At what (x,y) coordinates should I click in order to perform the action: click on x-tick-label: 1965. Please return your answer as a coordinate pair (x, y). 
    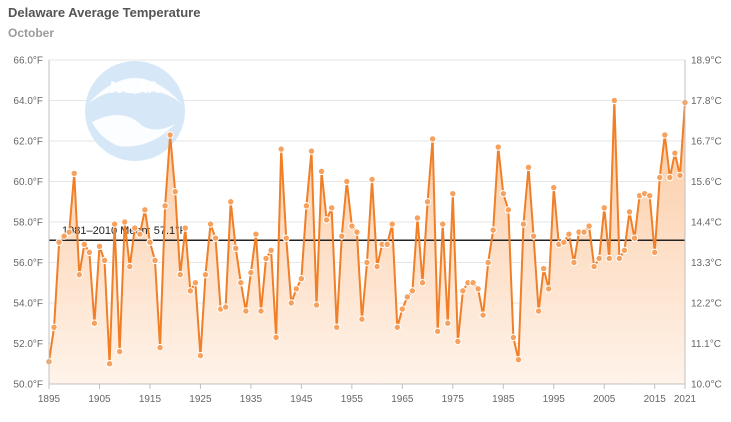
    Looking at the image, I should click on (402, 399).